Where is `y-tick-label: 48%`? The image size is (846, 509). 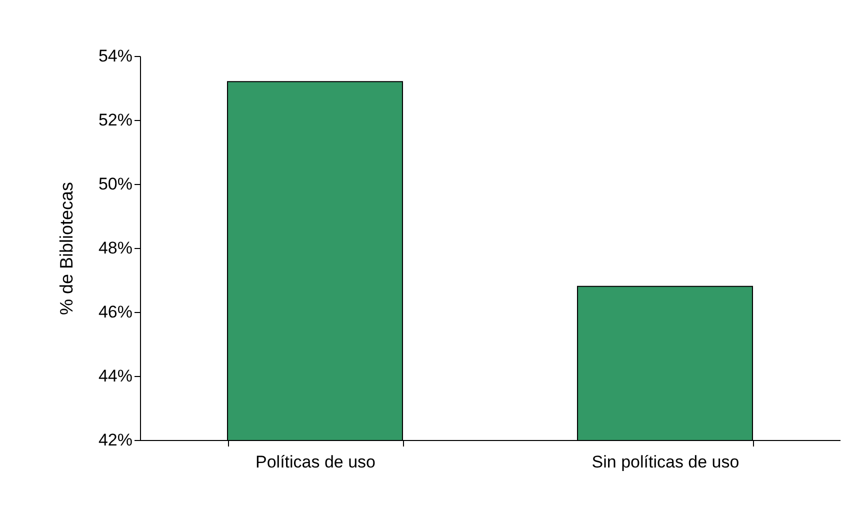 y-tick-label: 48% is located at coordinates (115, 248).